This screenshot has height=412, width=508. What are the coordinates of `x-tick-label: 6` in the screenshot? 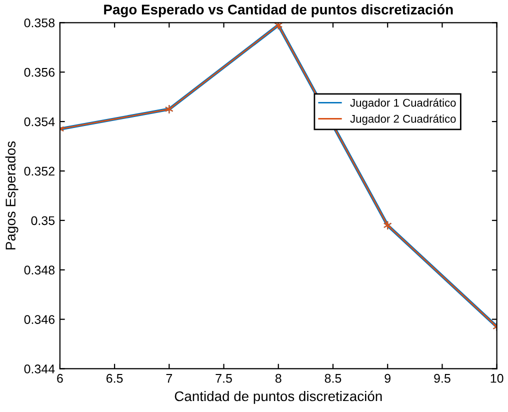 It's located at (60, 378).